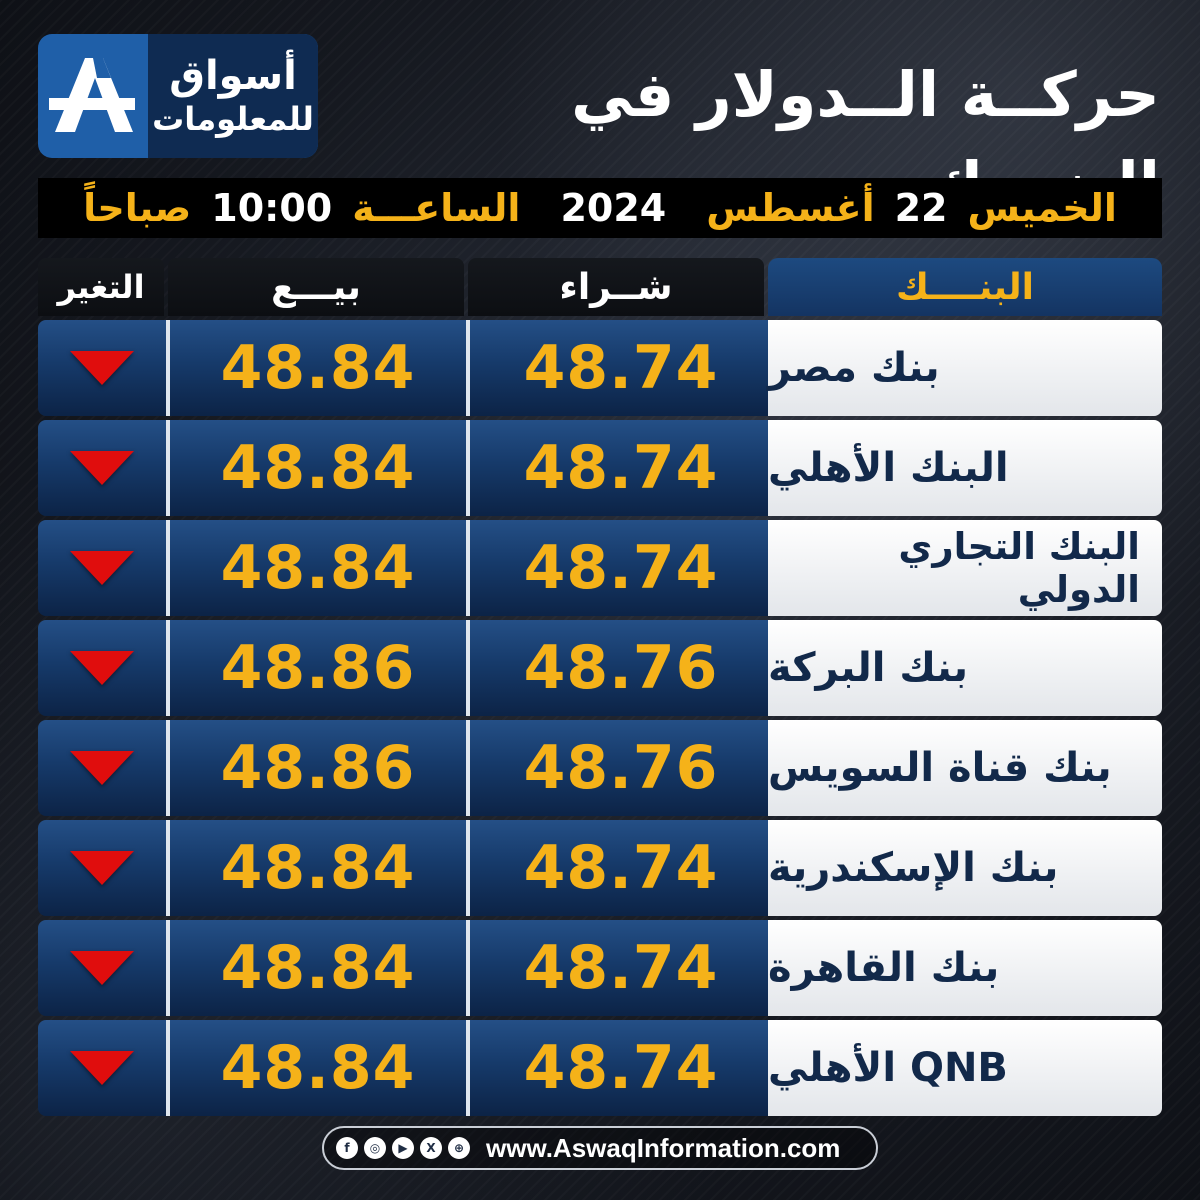  What do you see at coordinates (233, 119) in the screenshot?
I see `logo-text-line2: للمعلومات` at bounding box center [233, 119].